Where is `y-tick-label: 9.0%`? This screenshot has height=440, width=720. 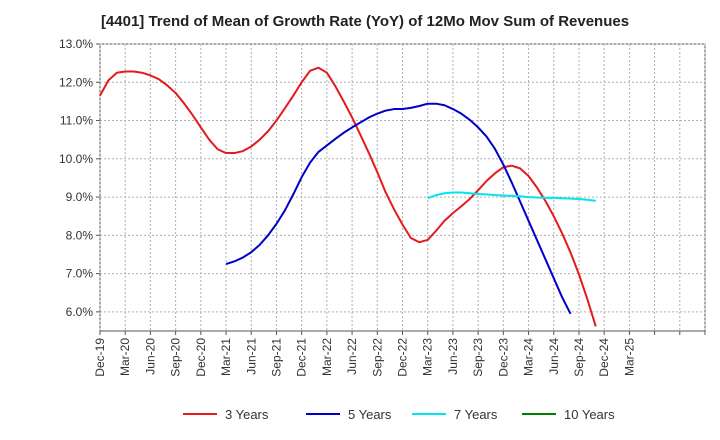 y-tick-label: 9.0% is located at coordinates (80, 197).